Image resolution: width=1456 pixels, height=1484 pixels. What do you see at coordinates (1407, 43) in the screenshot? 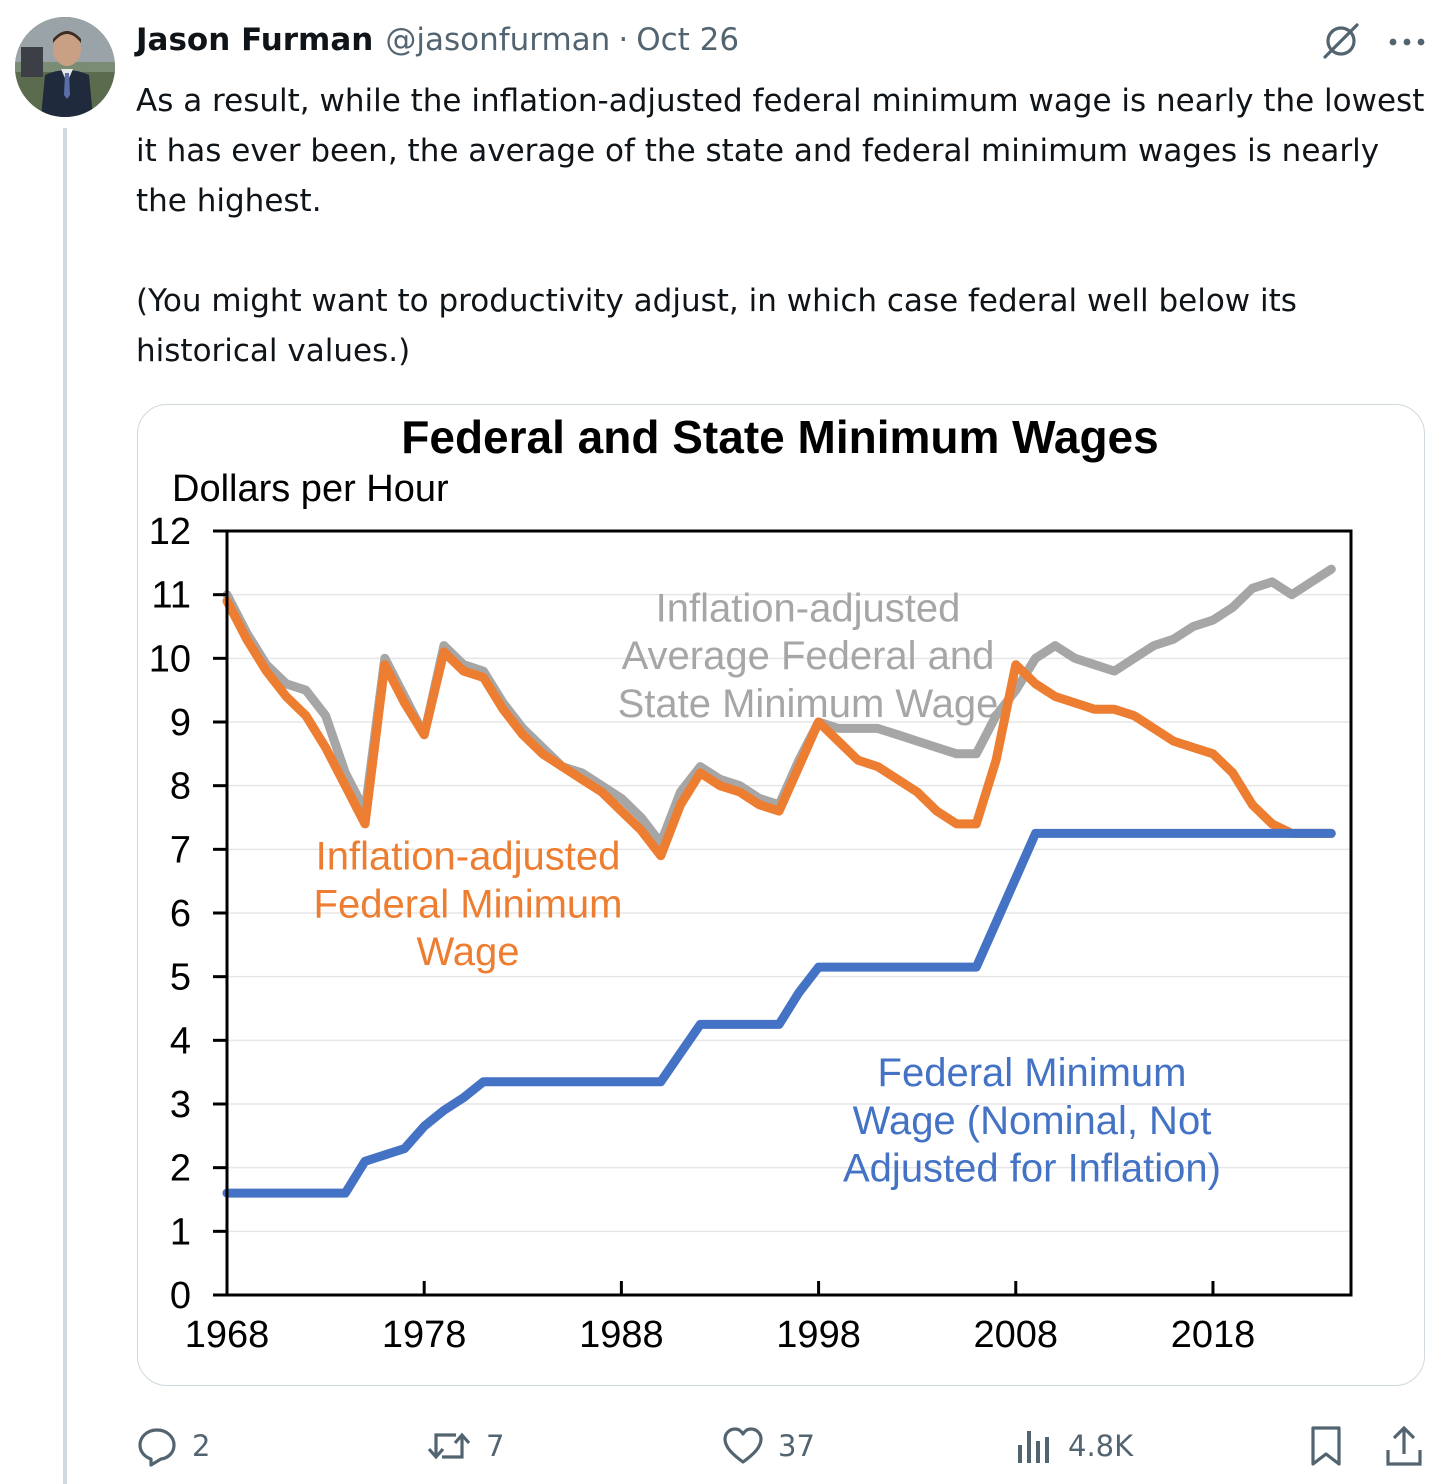
I see `more-icon` at bounding box center [1407, 43].